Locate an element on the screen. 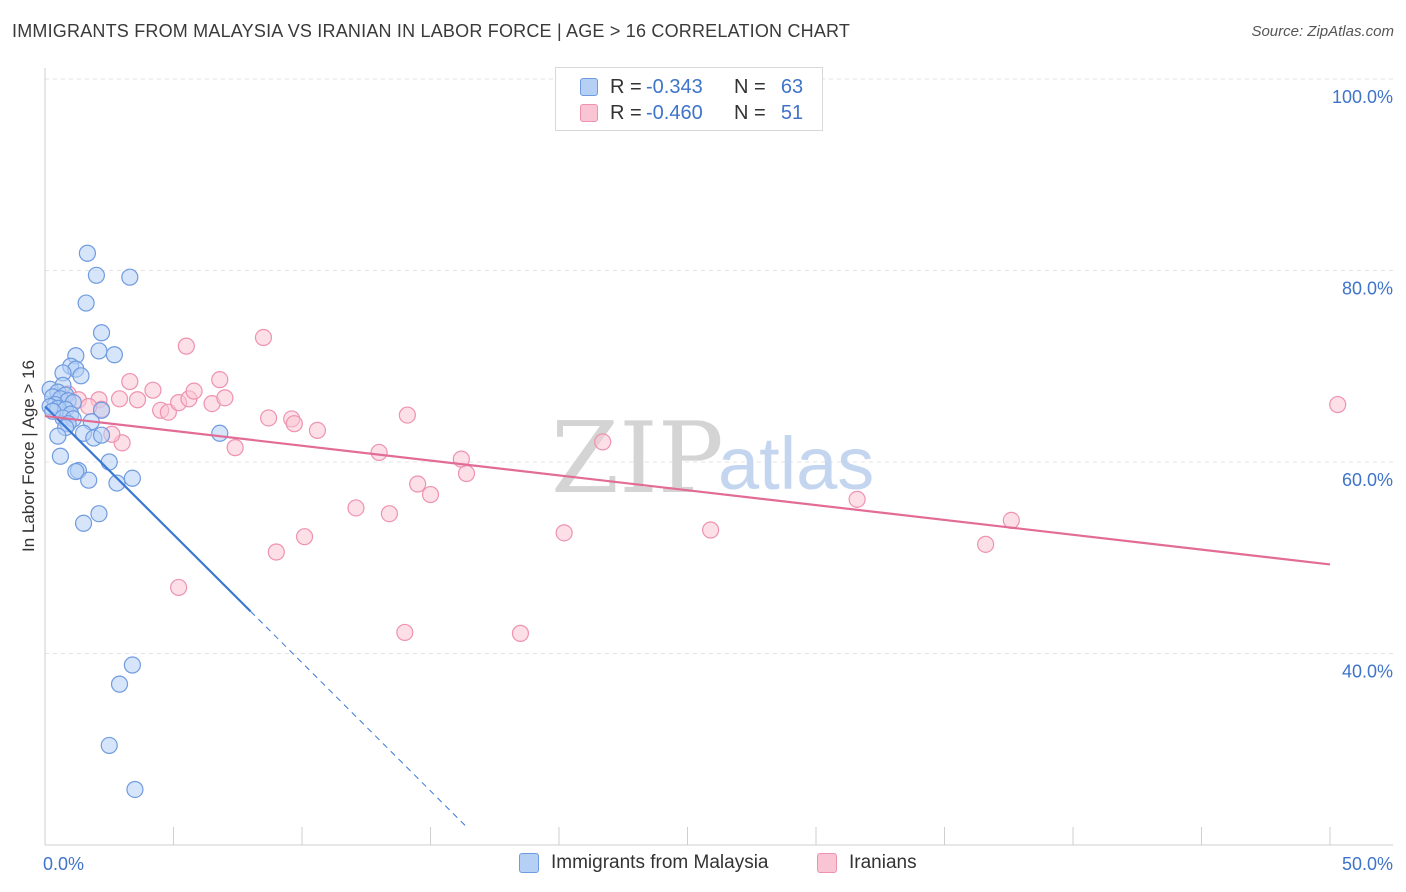 This screenshot has width=1406, height=892. correlation-legend: R = -0.343 N = 63 R = -0.460 N = 51 is located at coordinates (689, 99).